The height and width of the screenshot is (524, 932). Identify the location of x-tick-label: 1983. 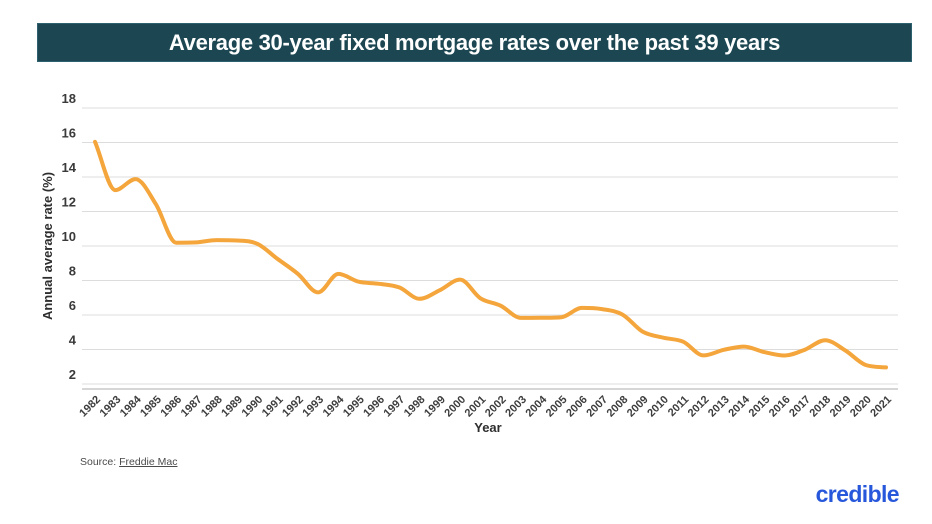
(111, 407).